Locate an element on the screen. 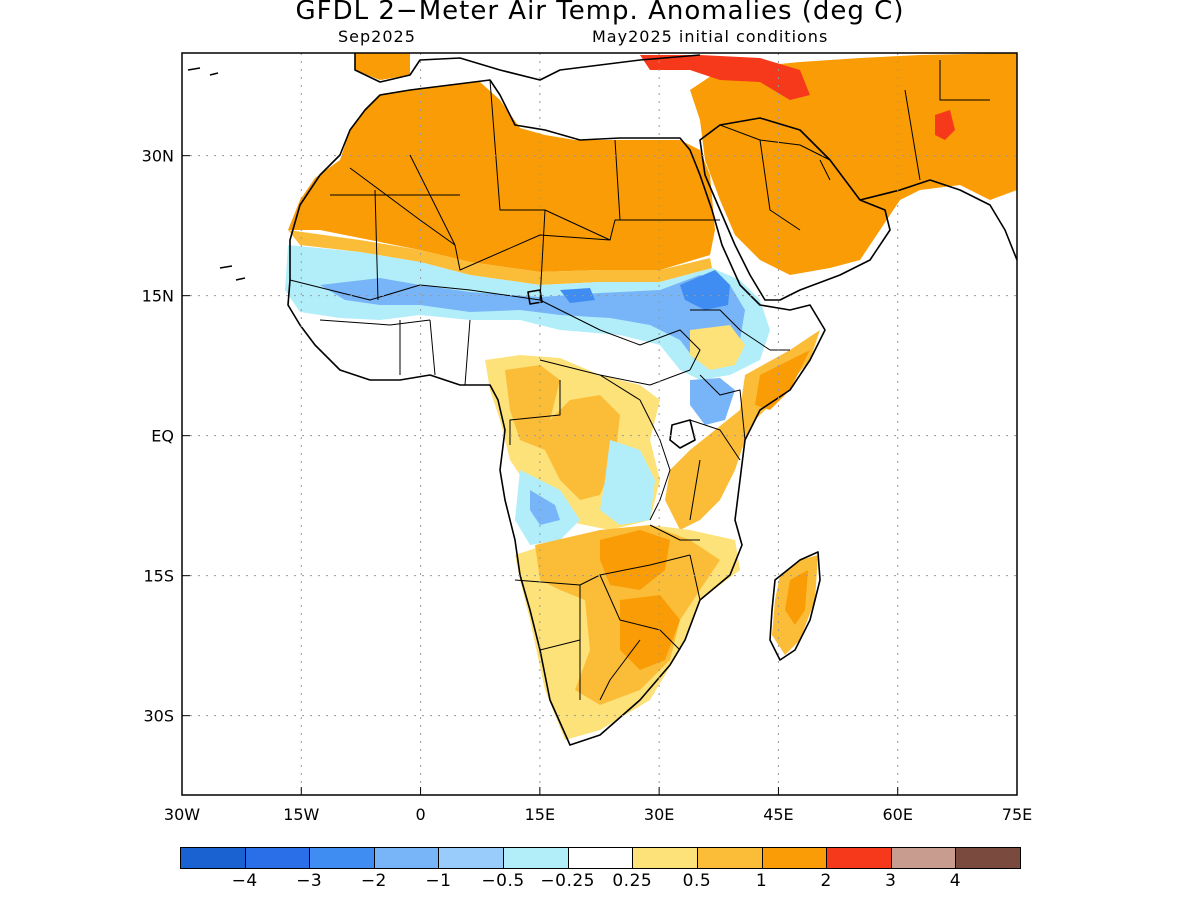  legend-value-label: 2 is located at coordinates (826, 881).